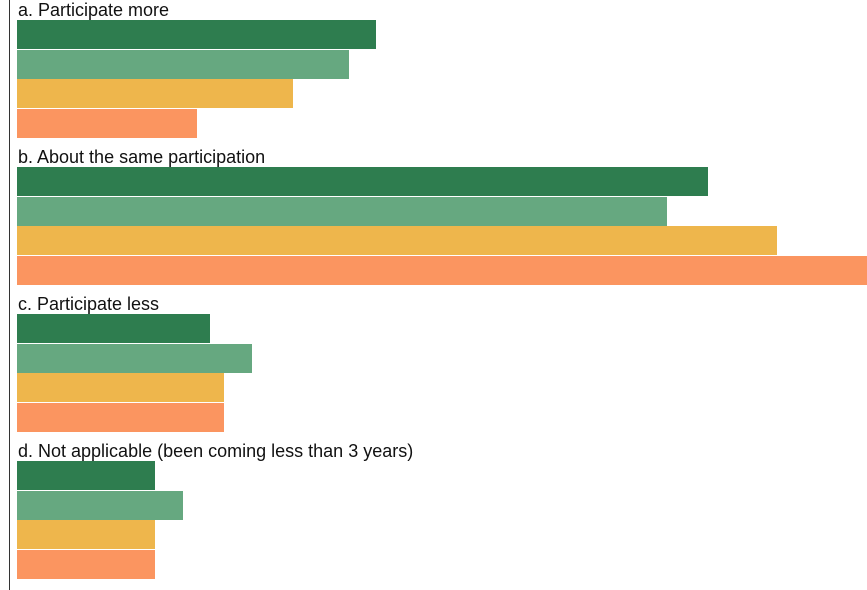 This screenshot has height=590, width=867. What do you see at coordinates (142, 157) in the screenshot?
I see `category-label: b. About the same participation` at bounding box center [142, 157].